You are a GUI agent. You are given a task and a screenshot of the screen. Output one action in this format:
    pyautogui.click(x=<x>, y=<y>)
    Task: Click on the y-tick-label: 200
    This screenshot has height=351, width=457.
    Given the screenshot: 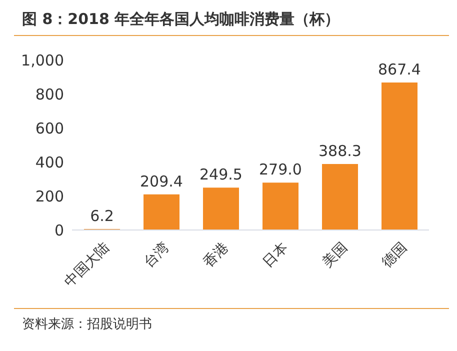 What is the action you would take?
    pyautogui.click(x=49, y=196)
    